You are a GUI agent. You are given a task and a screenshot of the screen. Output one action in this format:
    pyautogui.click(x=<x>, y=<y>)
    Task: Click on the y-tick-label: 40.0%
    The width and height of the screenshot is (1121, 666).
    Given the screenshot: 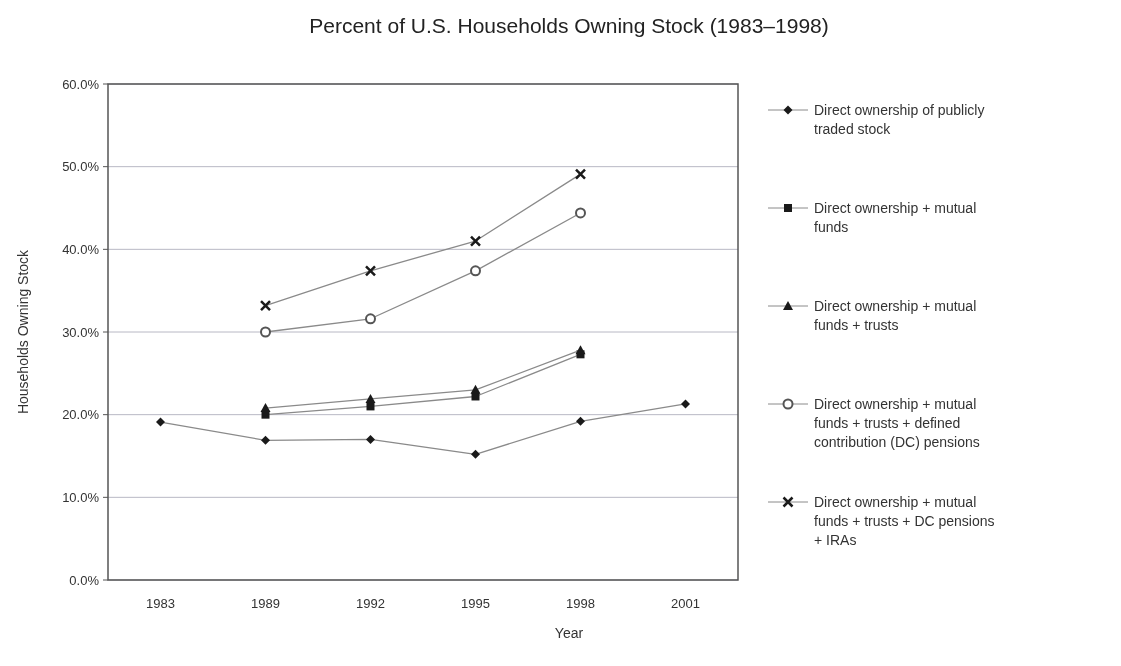 What is the action you would take?
    pyautogui.click(x=81, y=249)
    